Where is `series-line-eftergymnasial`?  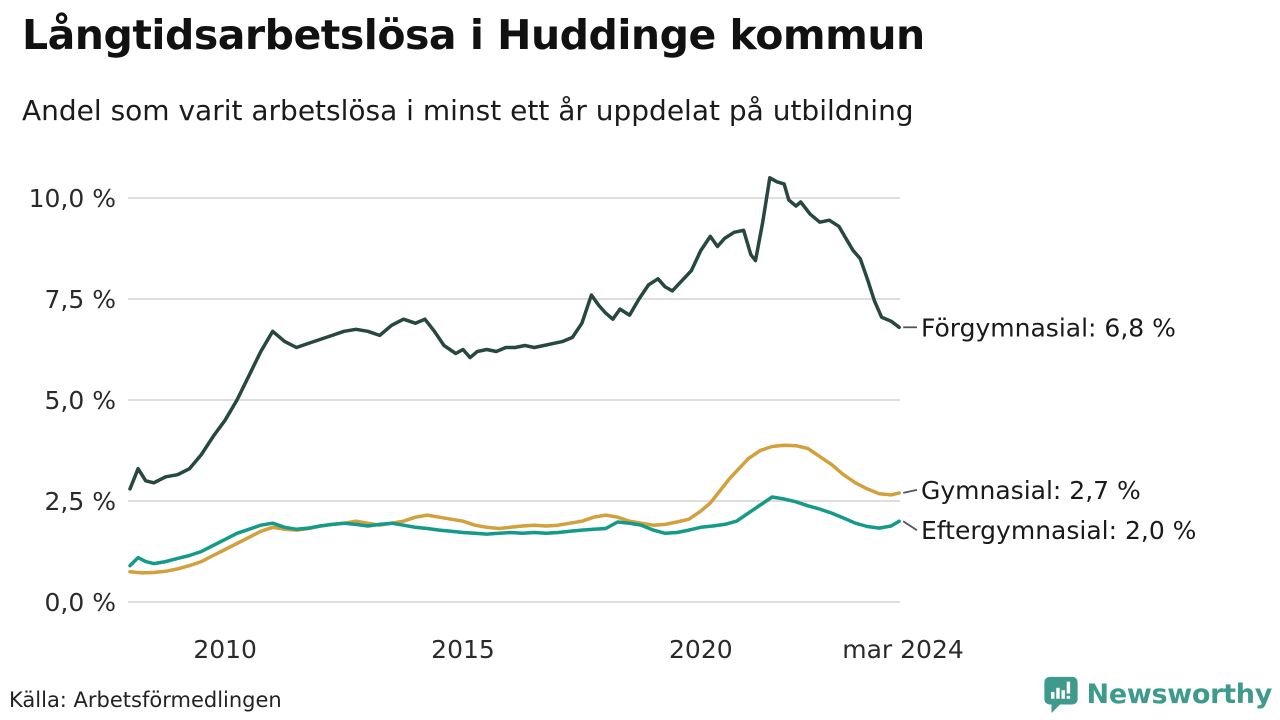 series-line-eftergymnasial is located at coordinates (514, 531).